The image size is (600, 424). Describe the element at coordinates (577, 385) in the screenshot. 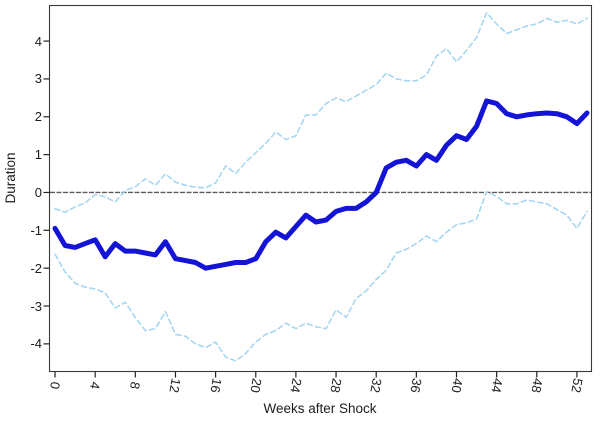

I see `x-tick-label: 52` at that location.